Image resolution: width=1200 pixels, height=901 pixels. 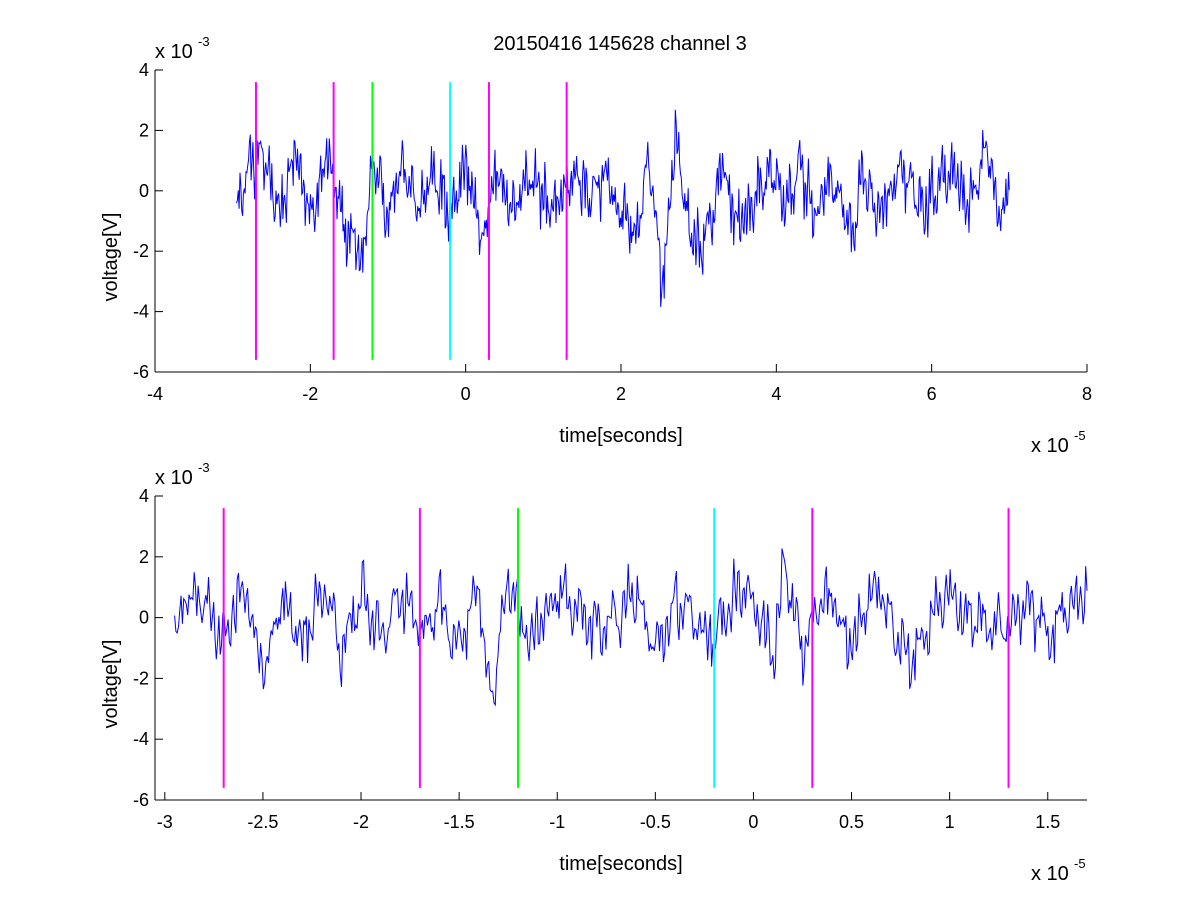 What do you see at coordinates (620, 44) in the screenshot?
I see `figure-title: 20150416 145628 channel 3` at bounding box center [620, 44].